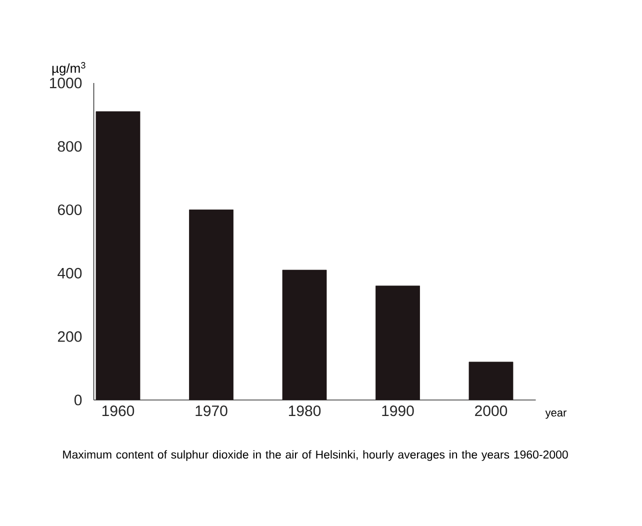  What do you see at coordinates (70, 273) in the screenshot?
I see `y-tick-label: 400` at bounding box center [70, 273].